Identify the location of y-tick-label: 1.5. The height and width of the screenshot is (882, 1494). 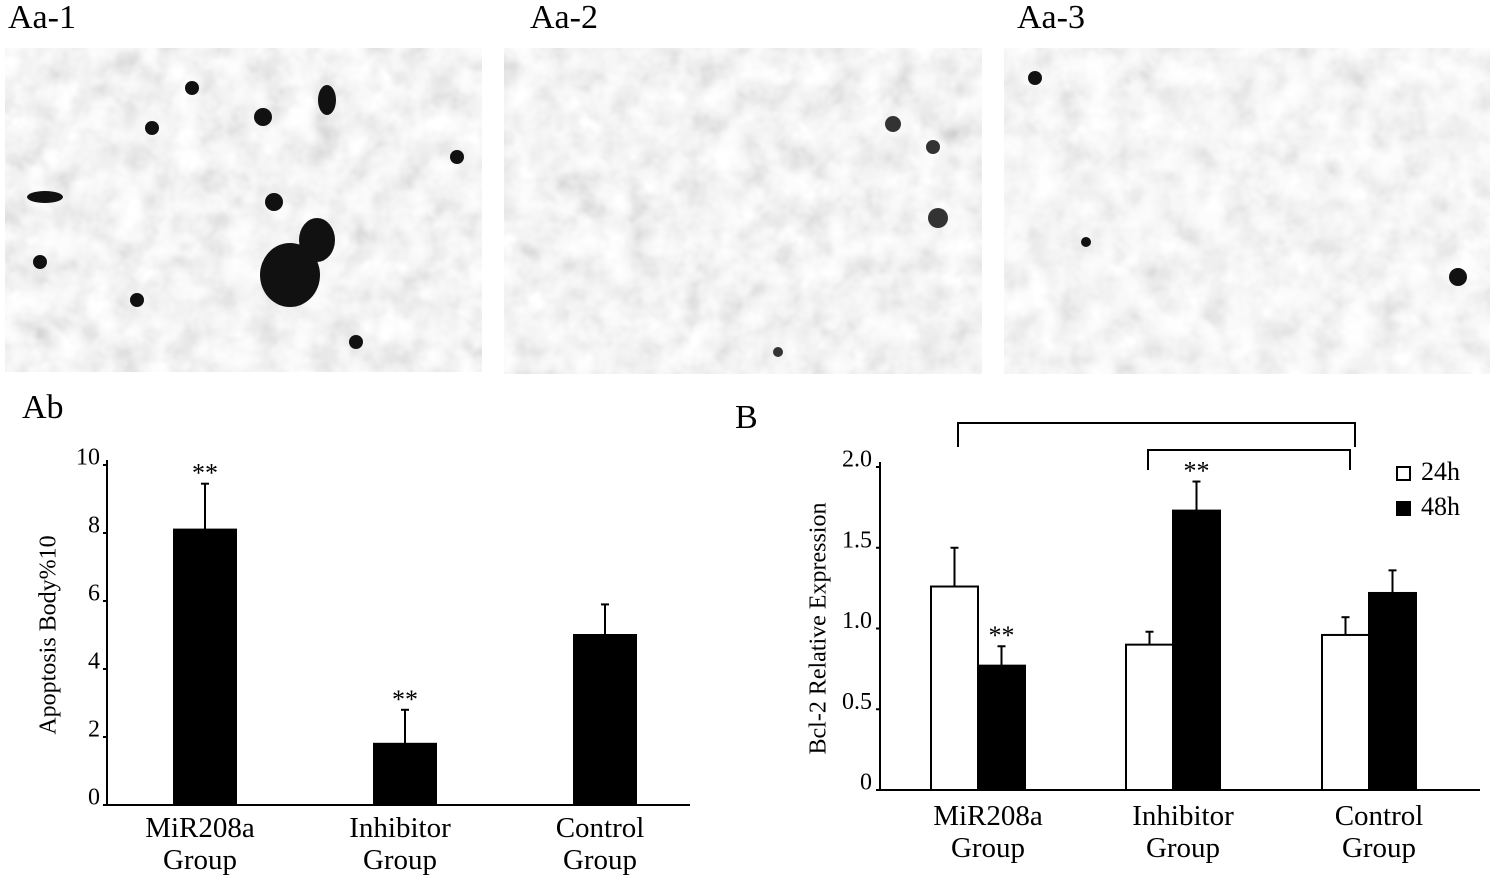
(857, 540).